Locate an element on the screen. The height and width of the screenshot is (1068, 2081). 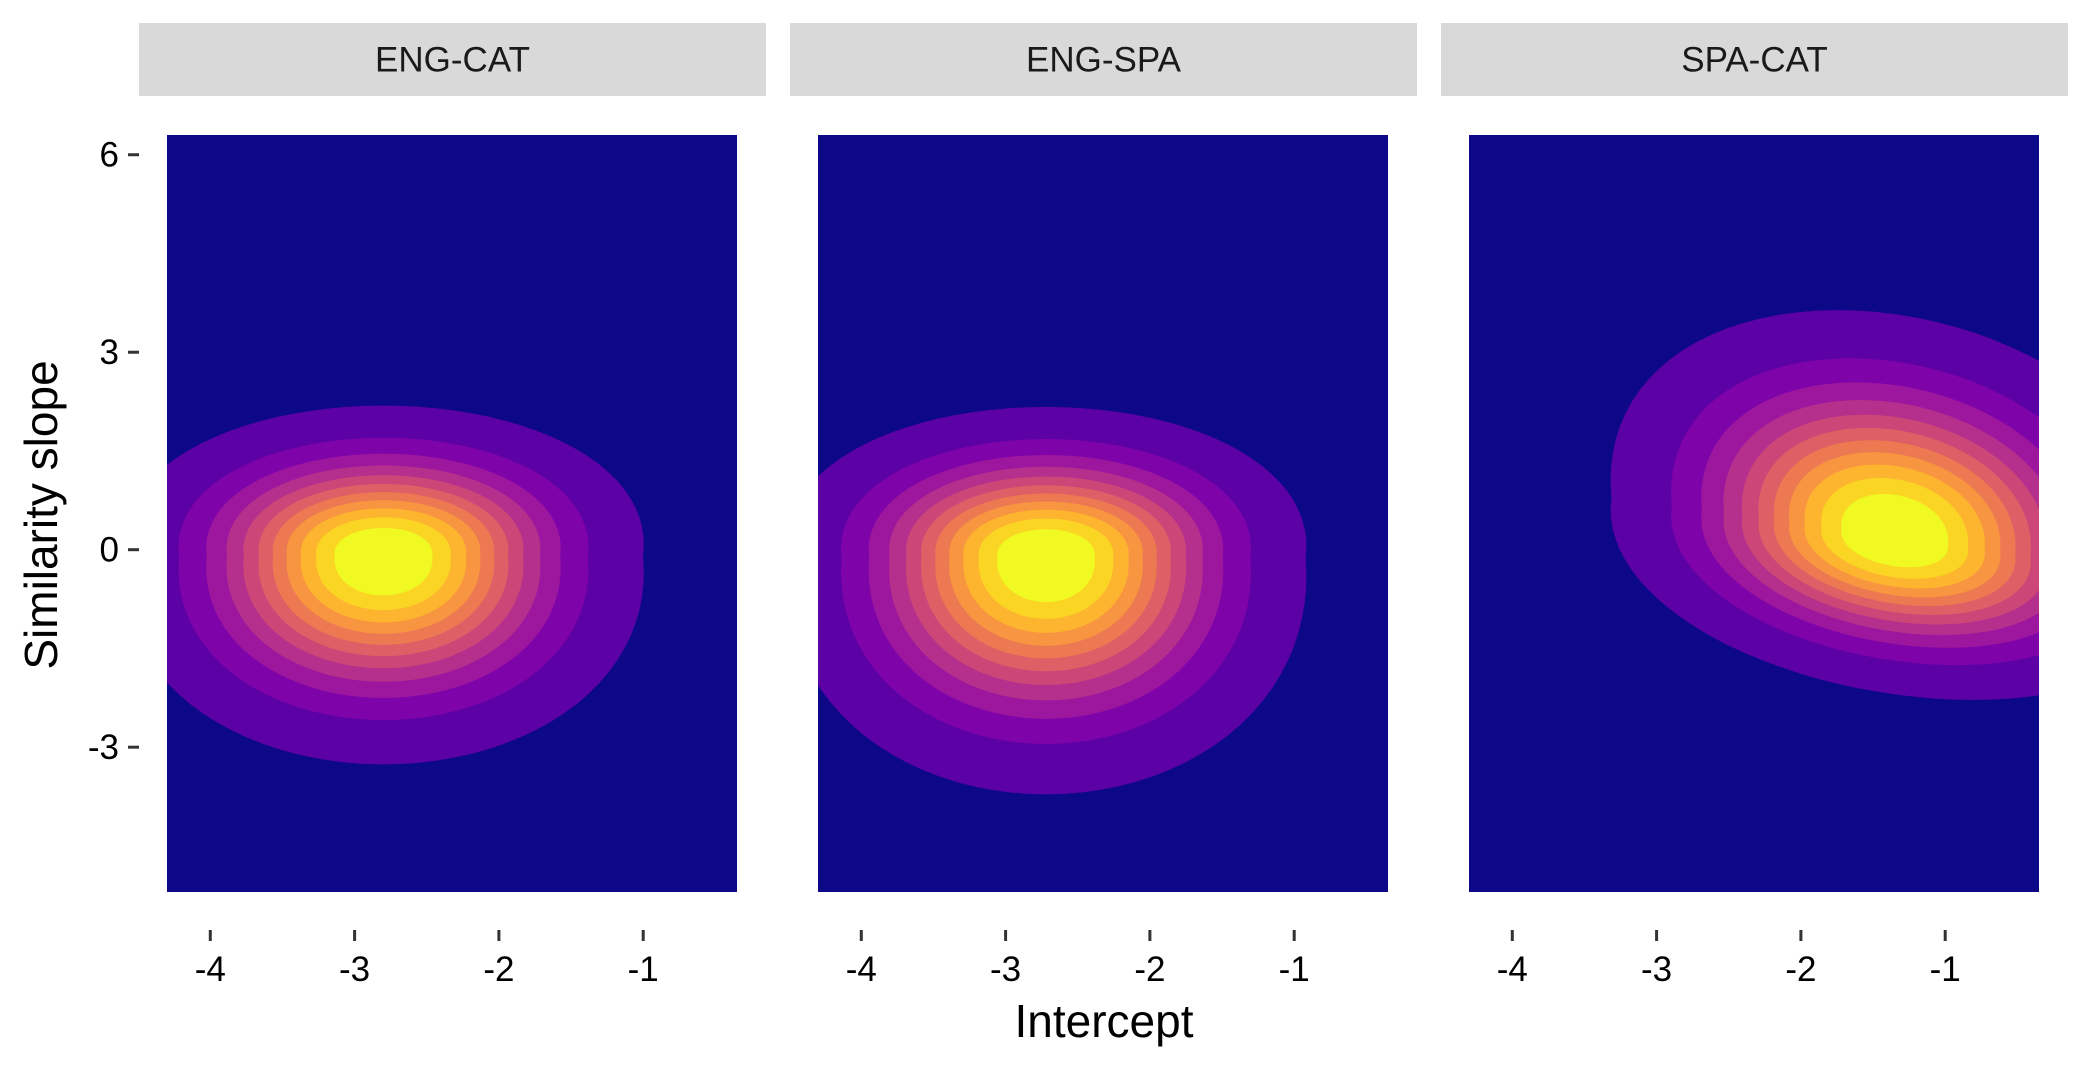
y-tick-label: 0 is located at coordinates (109, 550).